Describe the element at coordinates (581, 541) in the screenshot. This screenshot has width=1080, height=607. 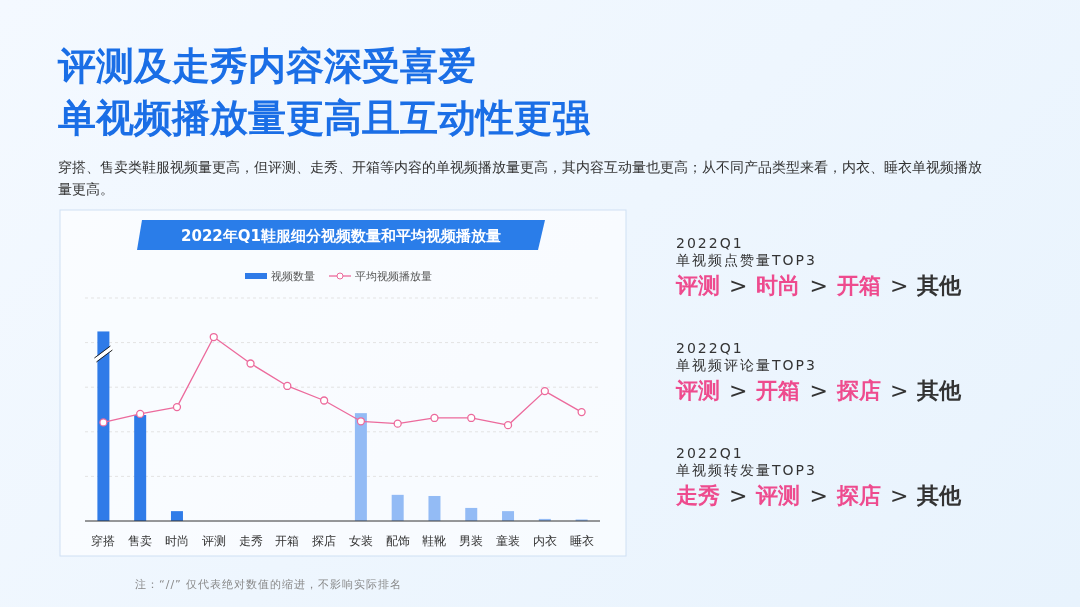
I see `x-tick-label: 睡衣` at that location.